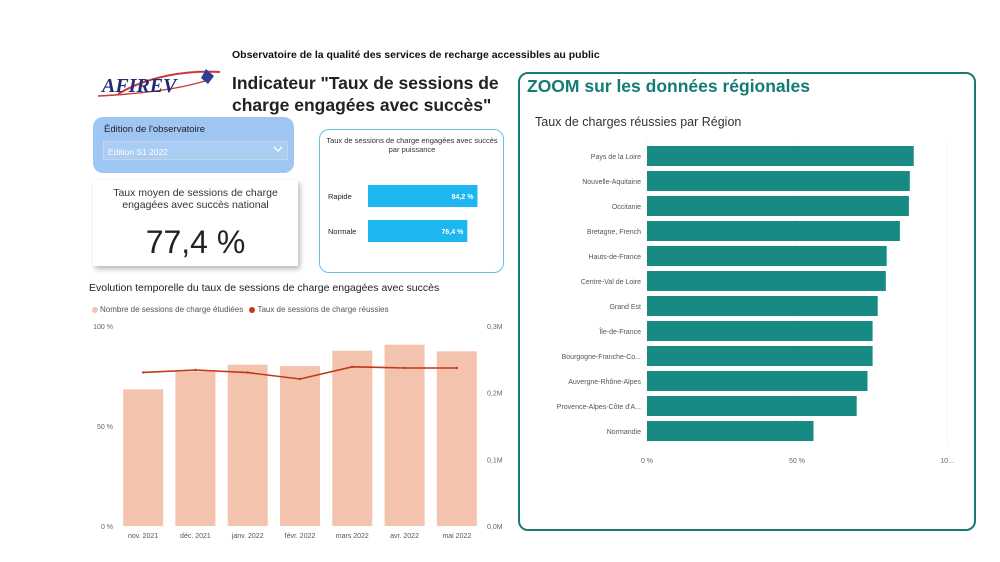  Describe the element at coordinates (625, 307) in the screenshot. I see `region-label: Grand Est` at that location.